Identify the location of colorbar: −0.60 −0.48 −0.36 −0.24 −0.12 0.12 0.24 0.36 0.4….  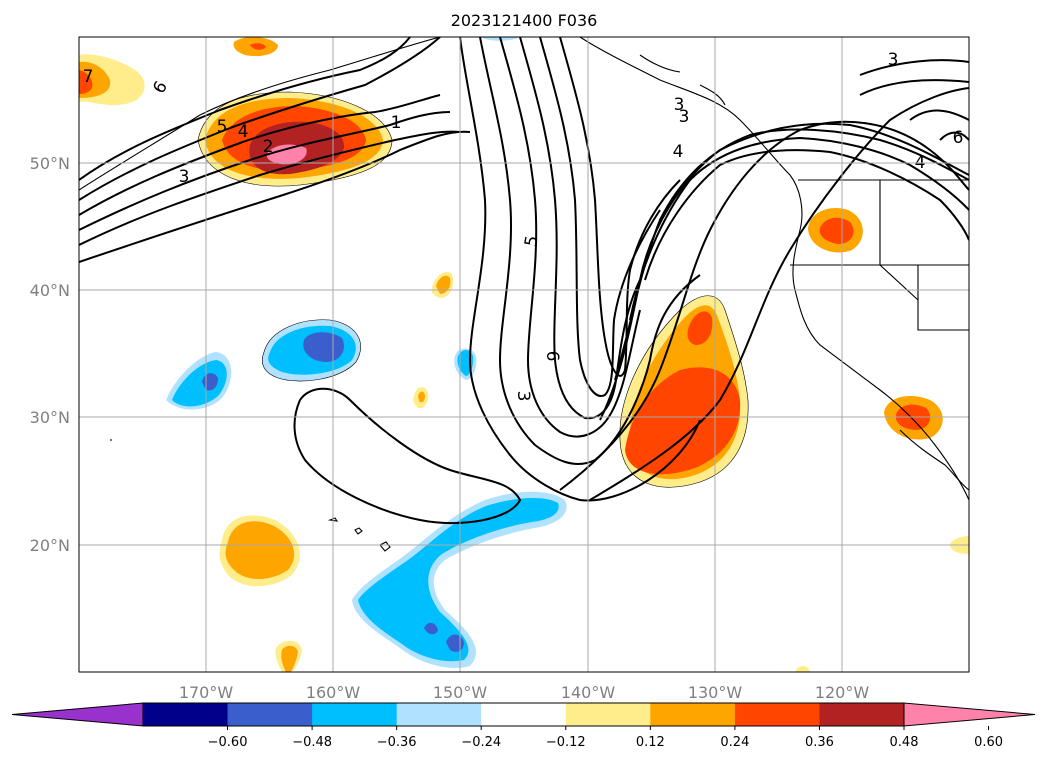
(523, 726).